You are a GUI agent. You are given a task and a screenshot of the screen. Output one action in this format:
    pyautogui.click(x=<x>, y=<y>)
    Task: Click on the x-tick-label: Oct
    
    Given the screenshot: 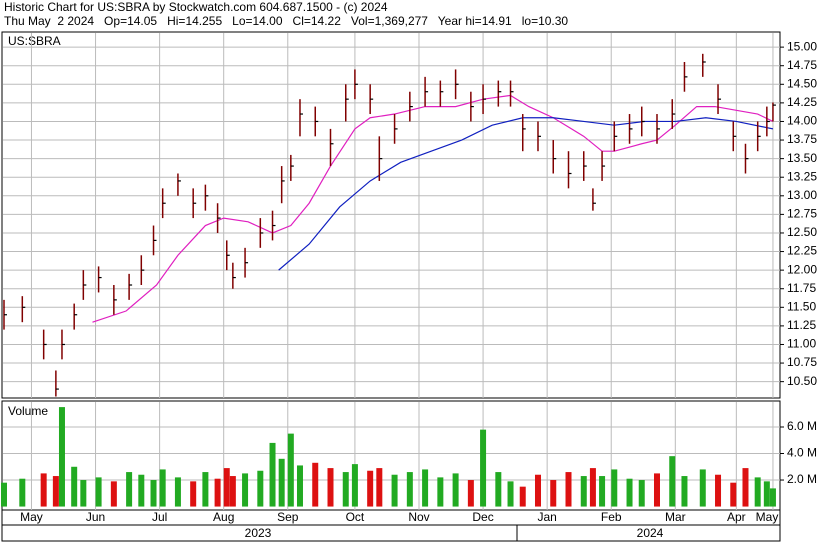 What is the action you would take?
    pyautogui.click(x=355, y=517)
    